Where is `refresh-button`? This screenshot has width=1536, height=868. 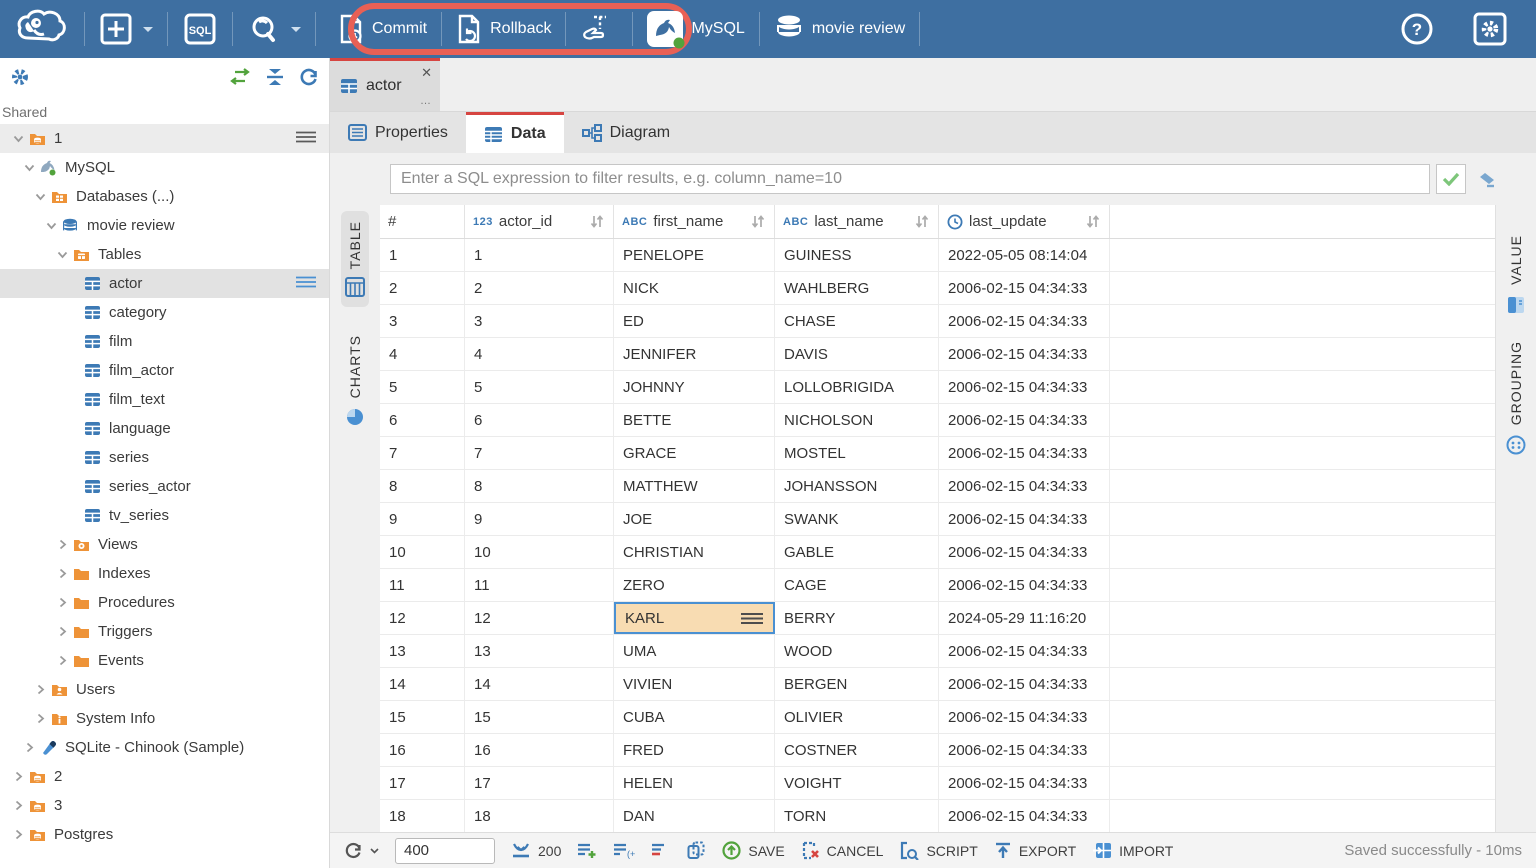
refresh-button is located at coordinates (309, 77).